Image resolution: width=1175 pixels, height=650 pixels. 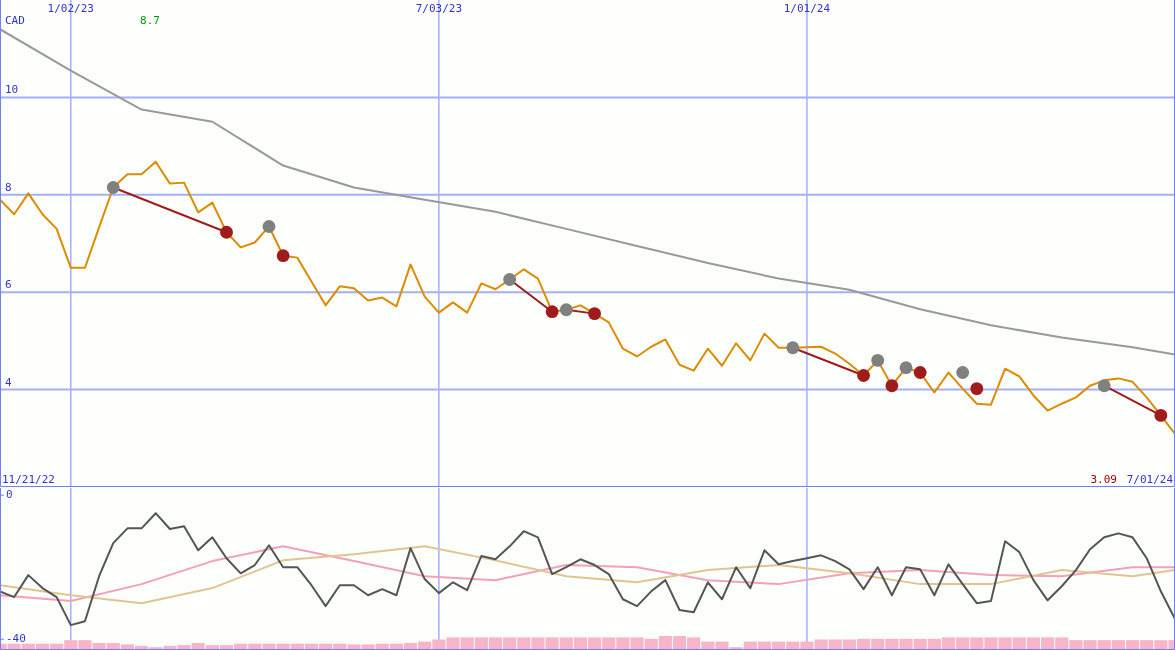 I want to click on y-axis-title: CAD, so click(x=15, y=20).